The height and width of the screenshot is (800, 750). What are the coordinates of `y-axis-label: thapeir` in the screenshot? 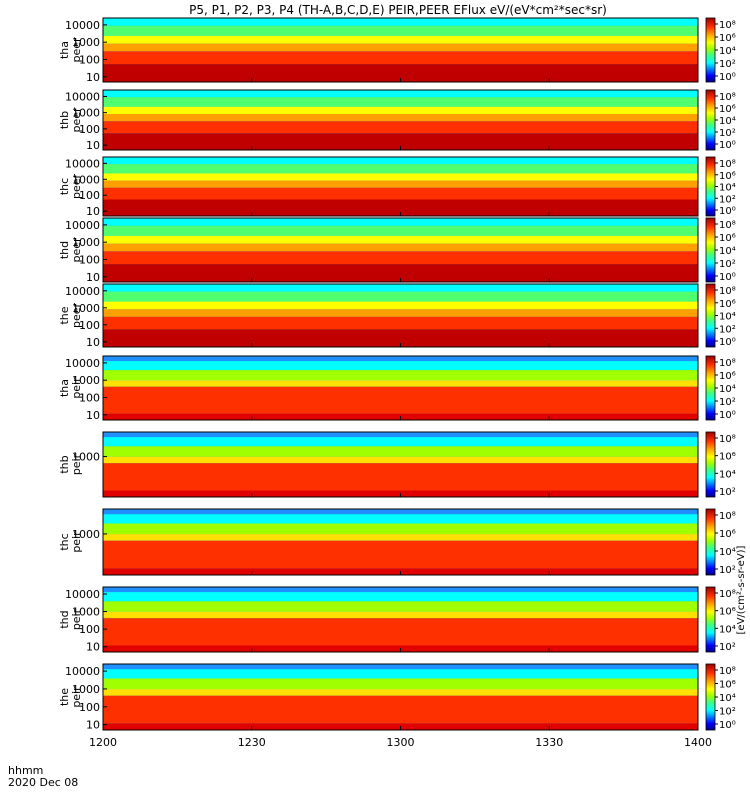 It's located at (70, 388).